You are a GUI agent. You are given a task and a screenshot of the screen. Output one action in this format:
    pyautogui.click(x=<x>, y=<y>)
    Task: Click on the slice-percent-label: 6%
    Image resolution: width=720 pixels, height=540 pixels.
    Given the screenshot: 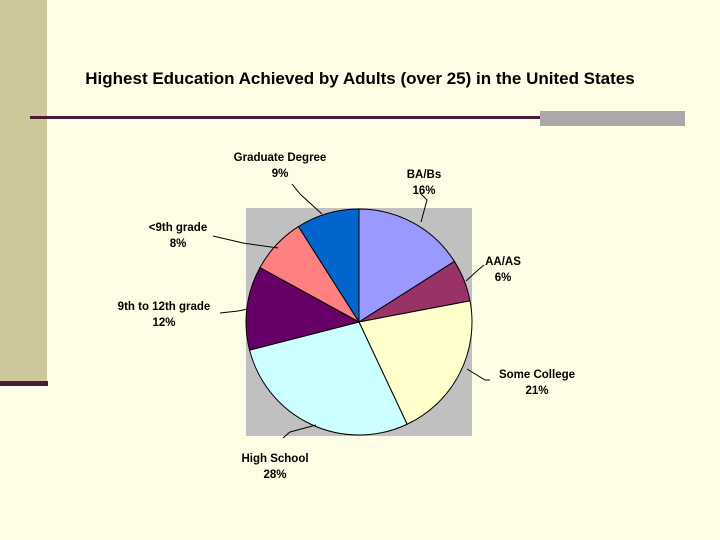 What is the action you would take?
    pyautogui.click(x=503, y=278)
    